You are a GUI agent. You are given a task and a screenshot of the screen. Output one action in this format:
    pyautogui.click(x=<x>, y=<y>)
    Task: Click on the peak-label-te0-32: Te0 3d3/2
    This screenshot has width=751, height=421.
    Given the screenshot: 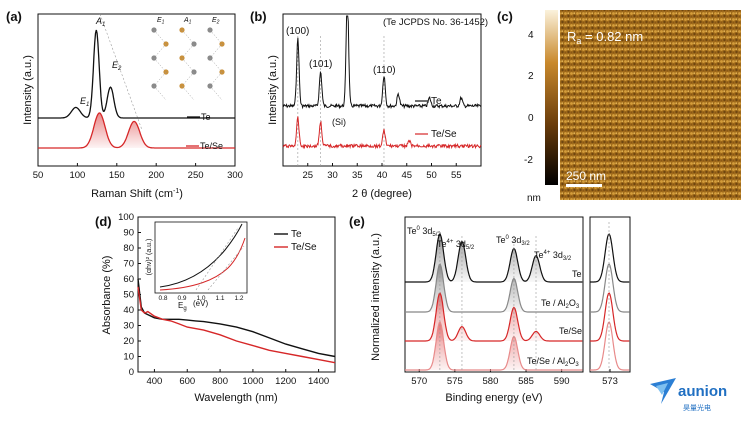 What is the action you would take?
    pyautogui.click(x=513, y=241)
    